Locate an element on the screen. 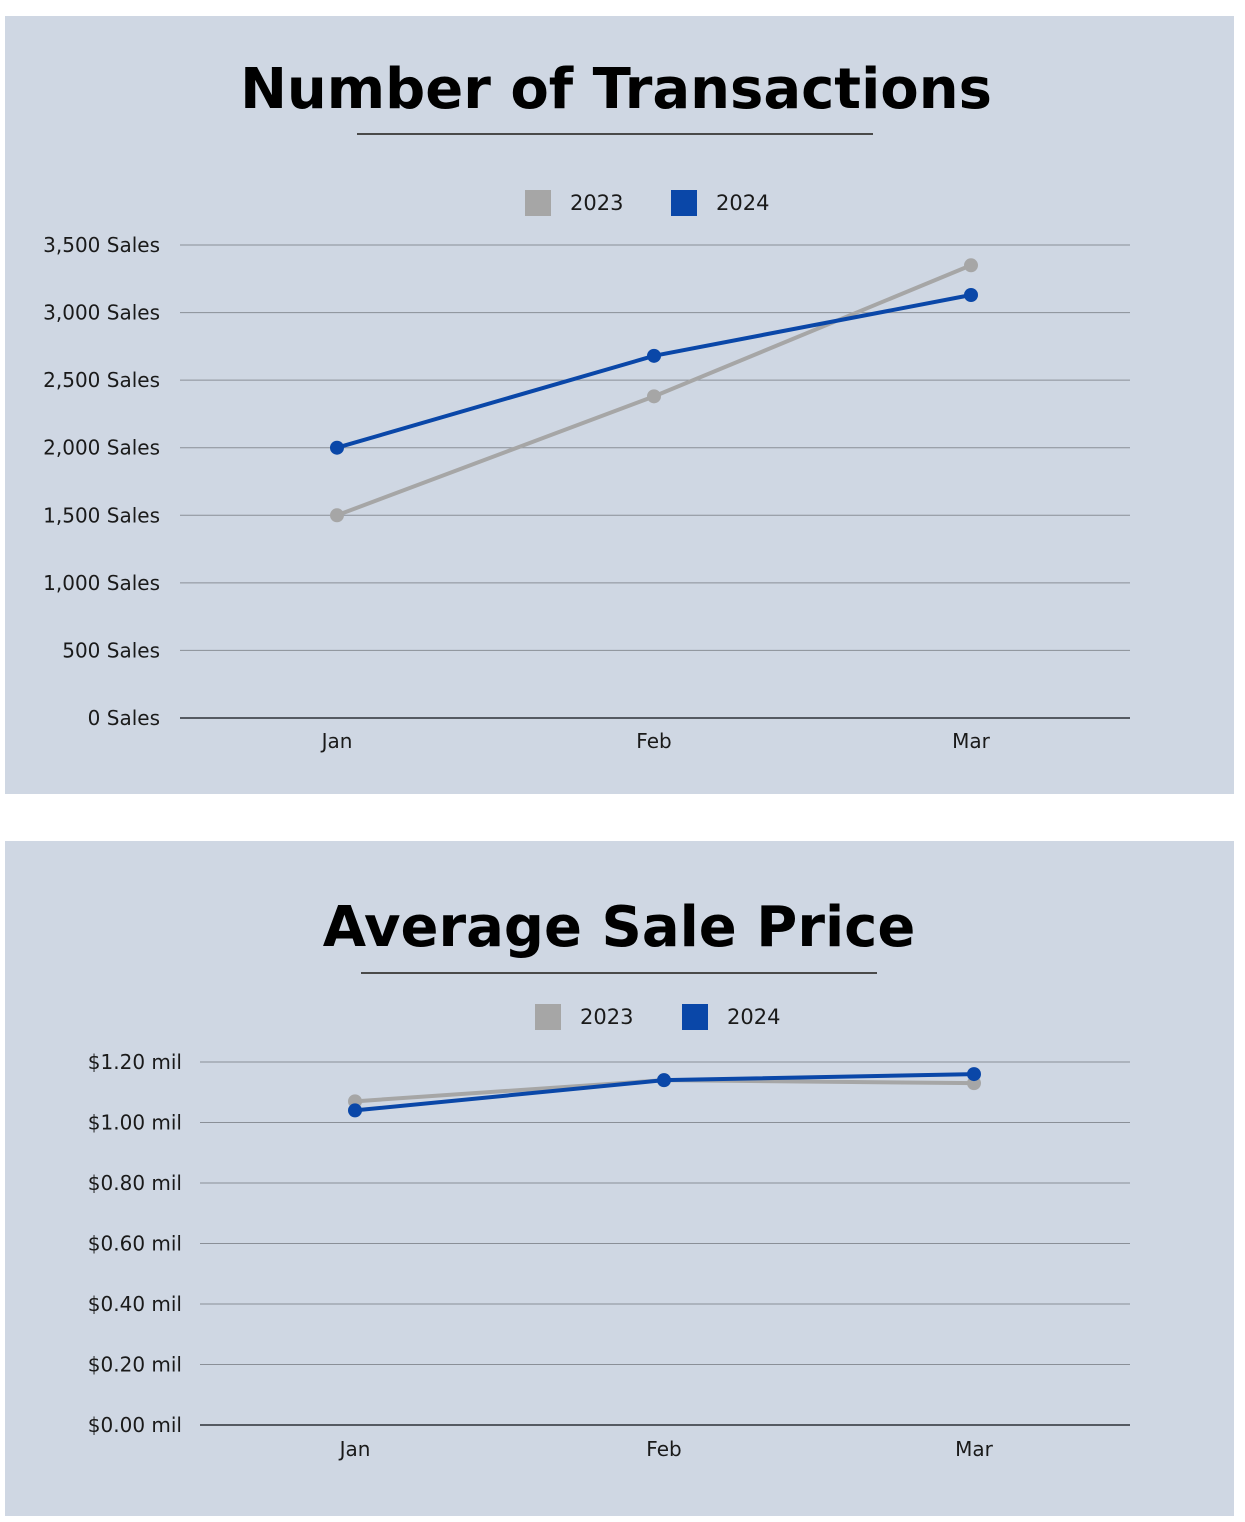 This screenshot has height=1522, width=1245. y-tick-label: $0.60 mil is located at coordinates (135, 1244).